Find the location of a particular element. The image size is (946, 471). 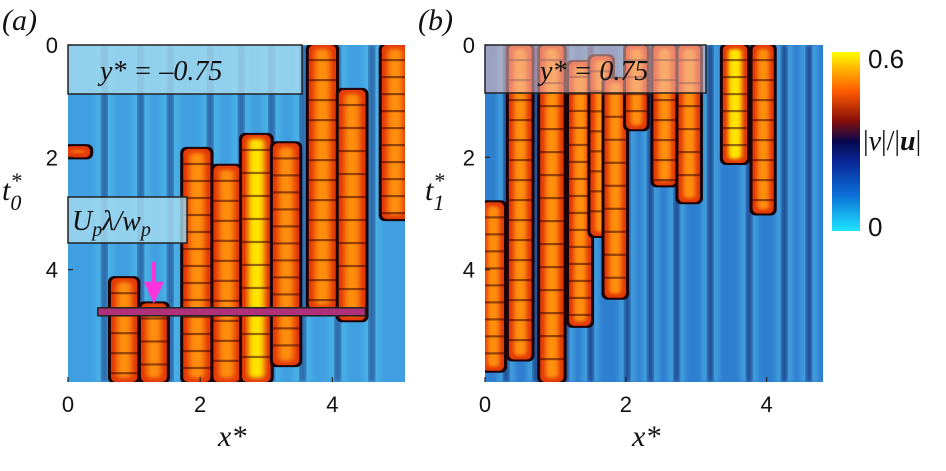

panel-b-annotation: y* = 0.75 is located at coordinates (592, 71).